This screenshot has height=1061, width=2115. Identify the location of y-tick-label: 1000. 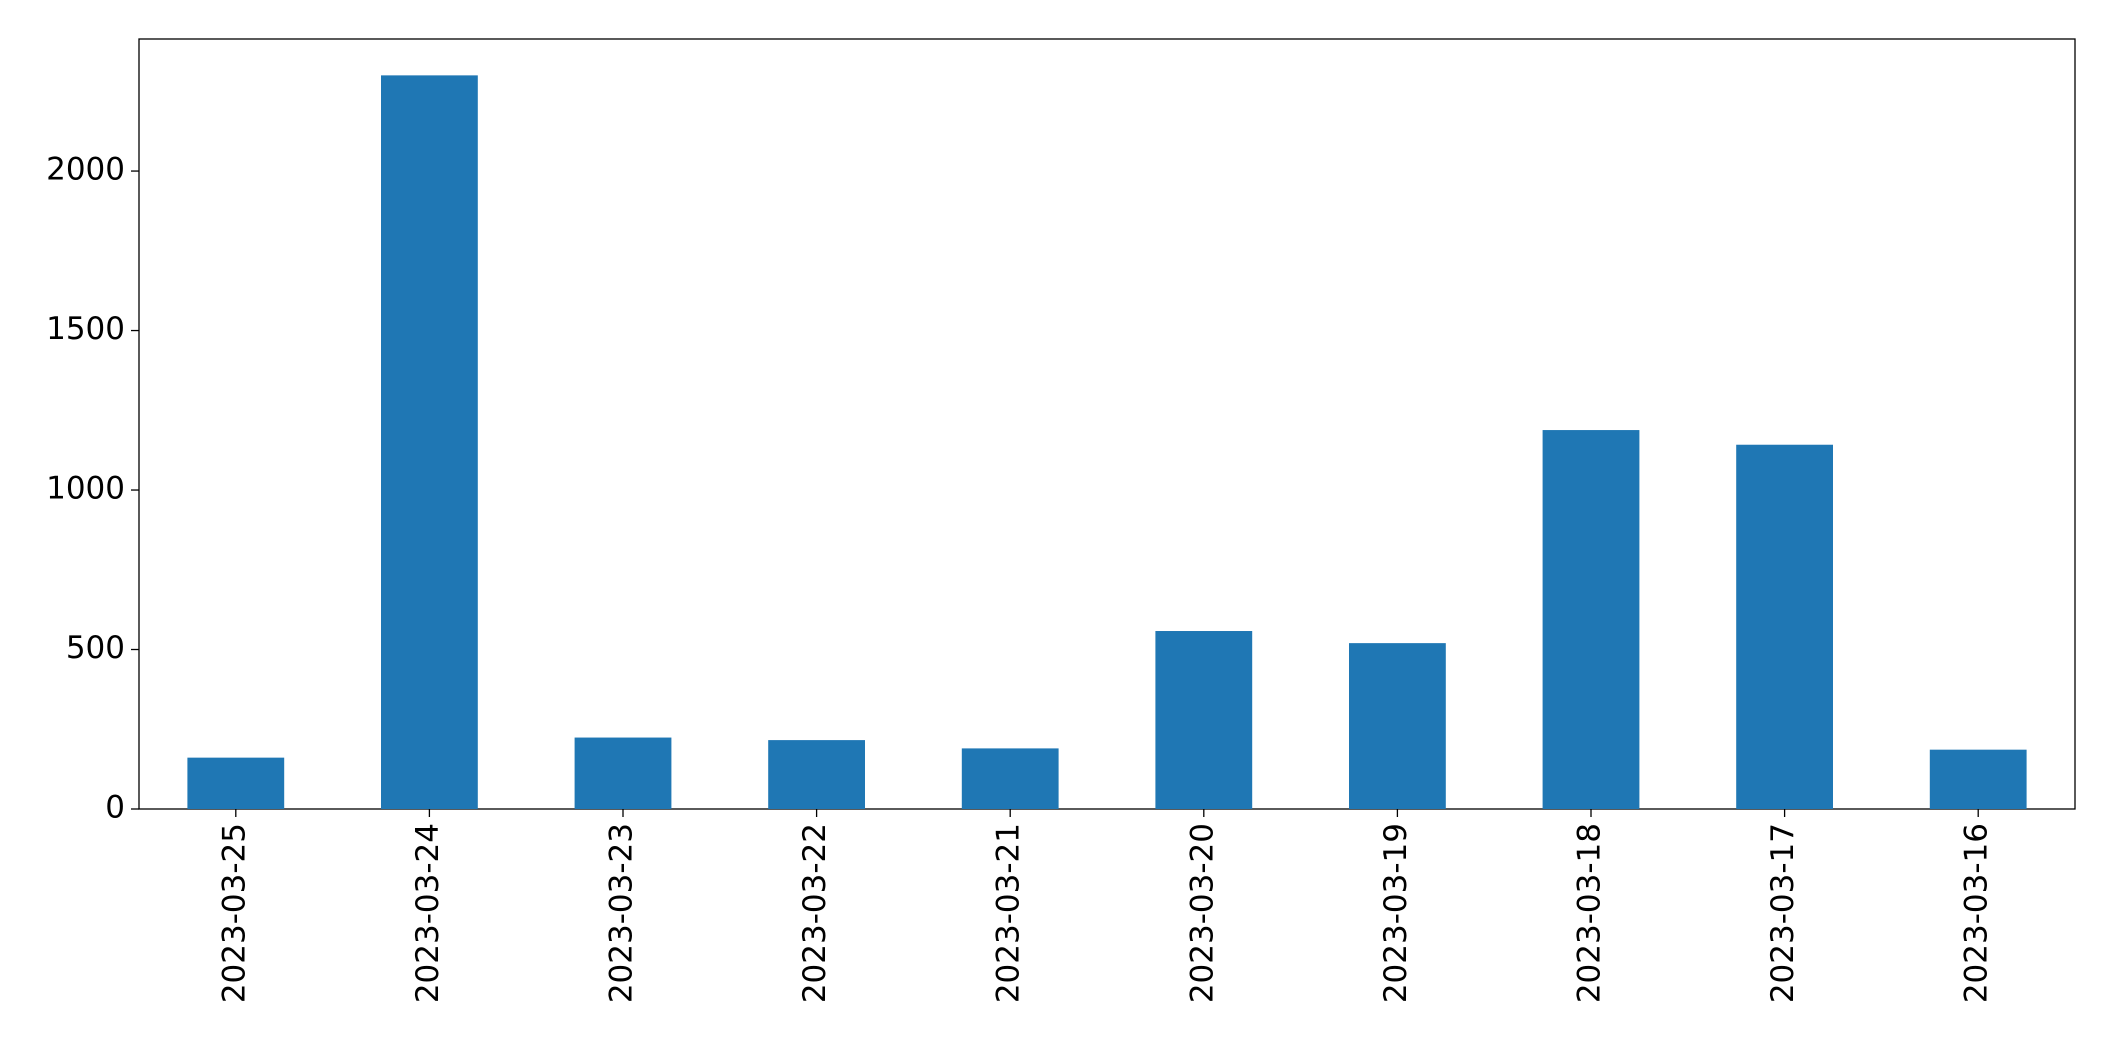
(85, 489).